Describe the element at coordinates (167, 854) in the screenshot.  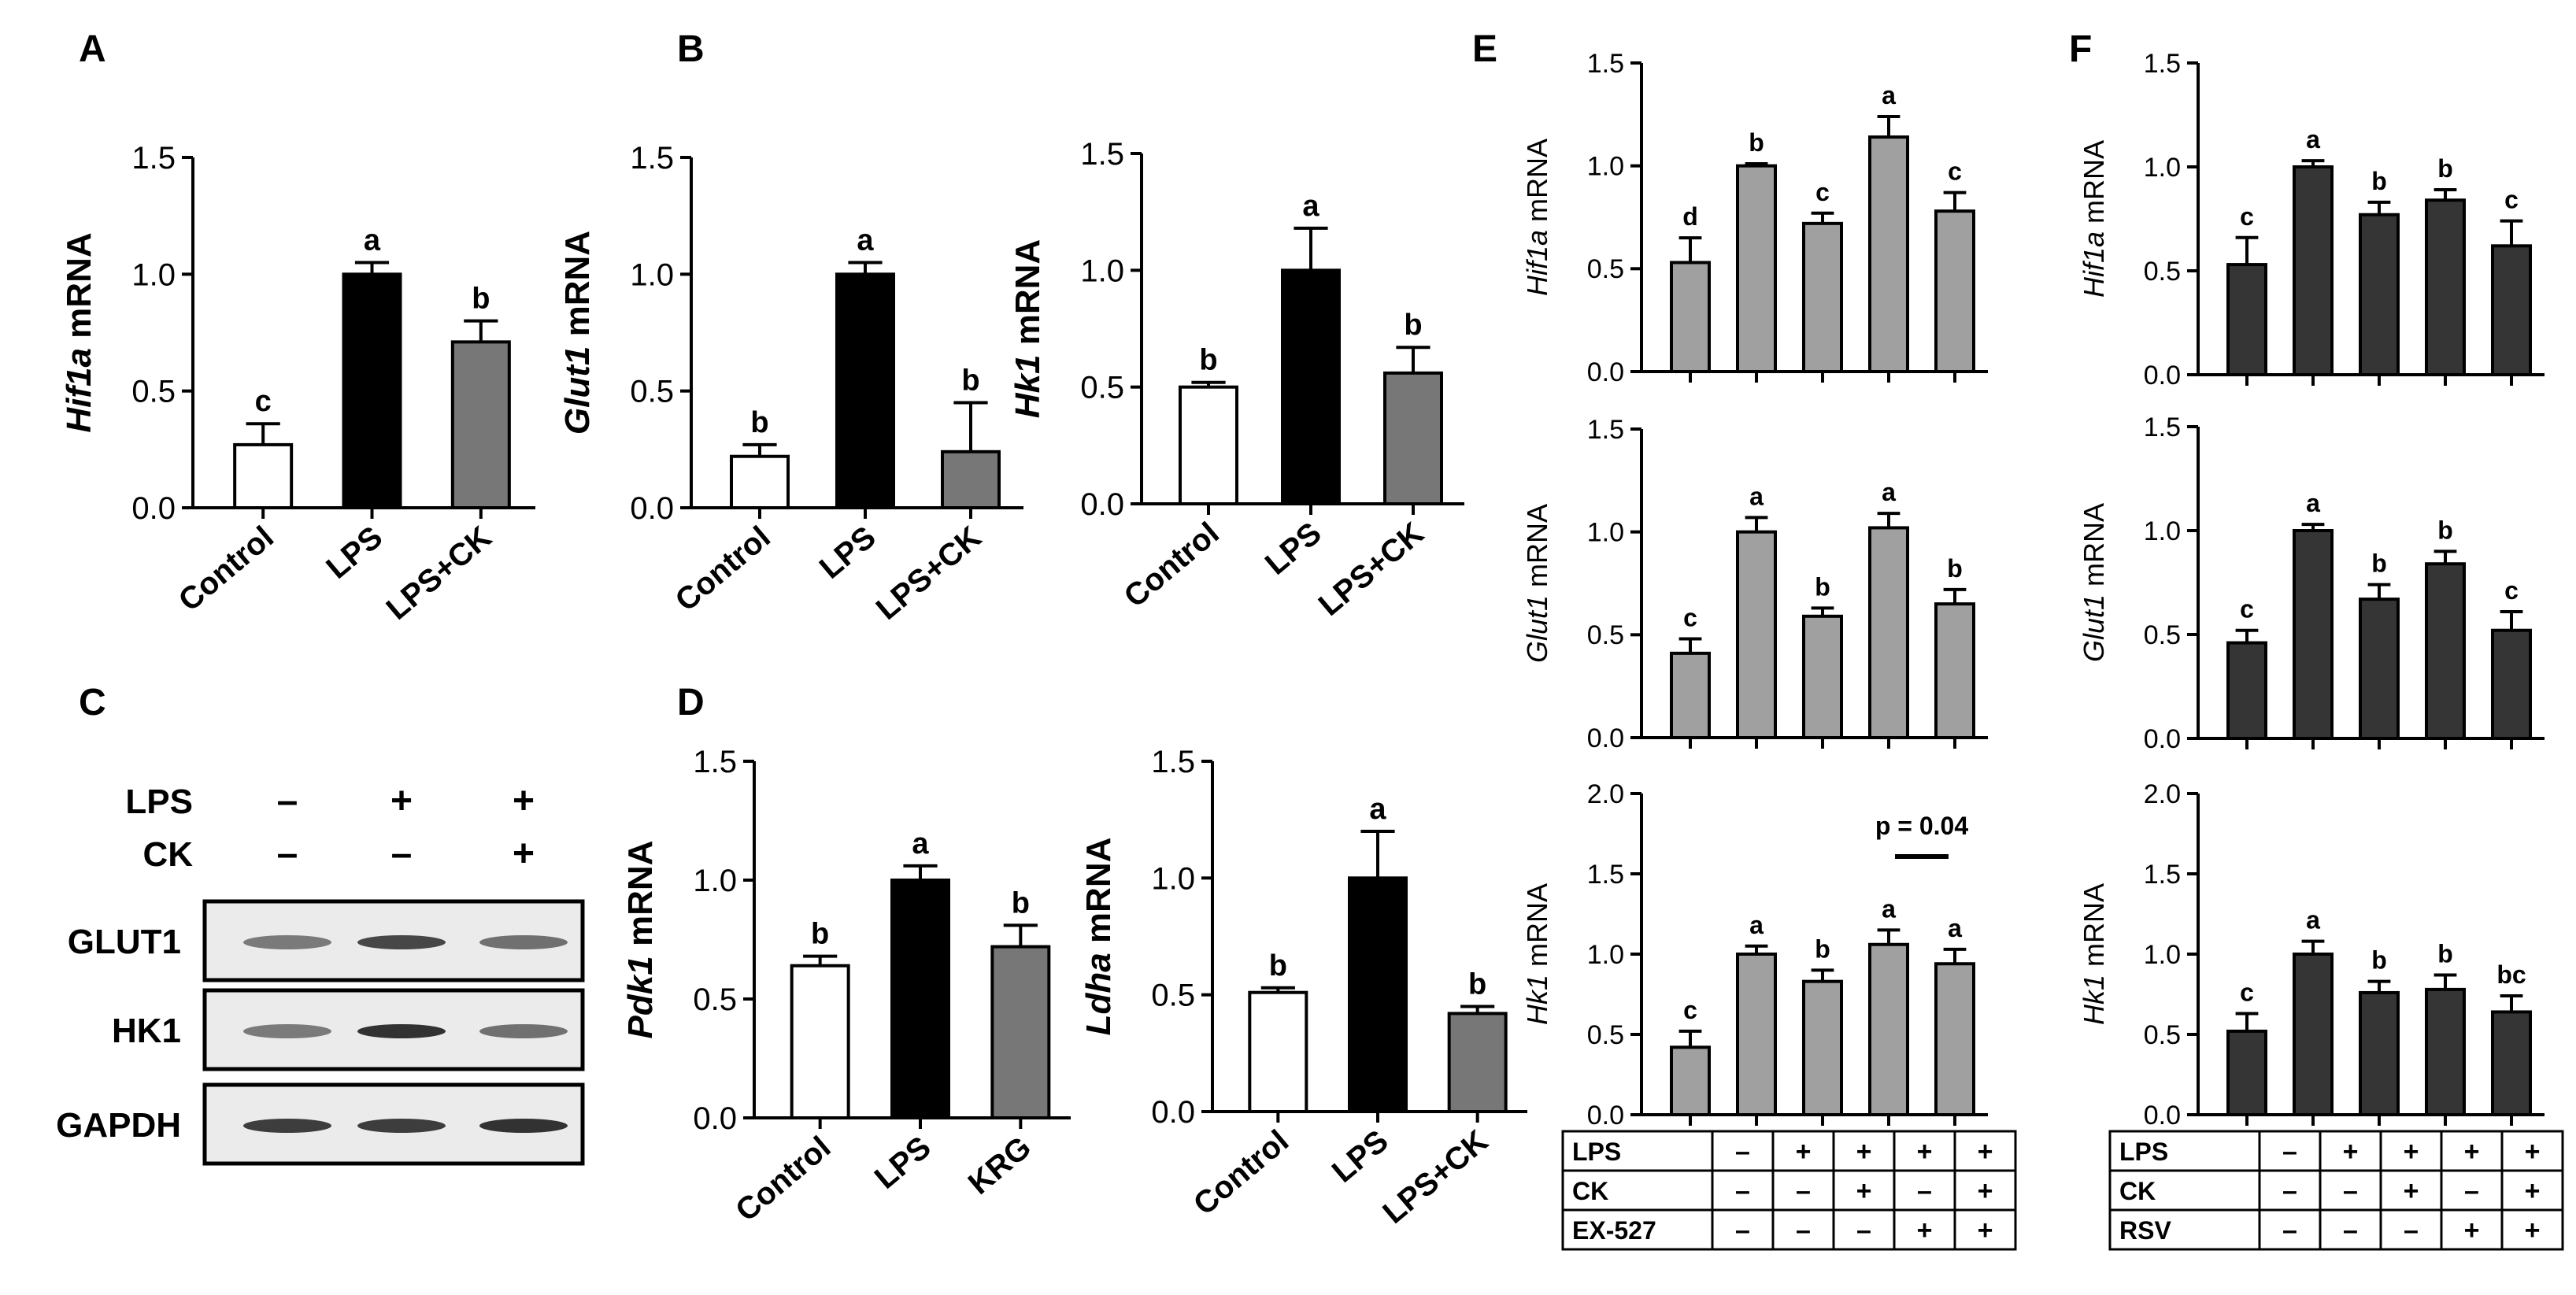
I see `blot-row-label-ck: CK` at that location.